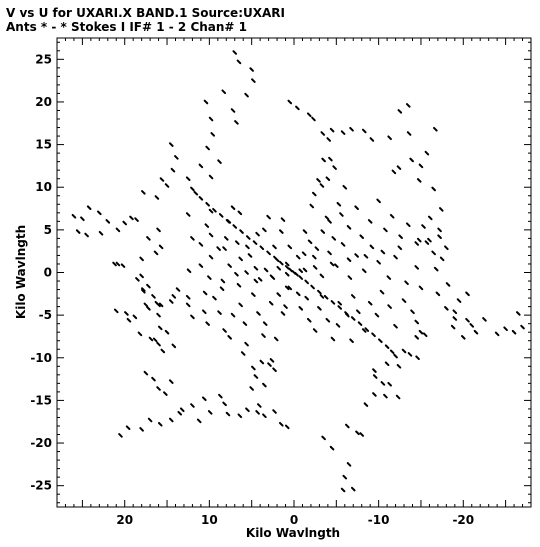 Image resolution: width=540 pixels, height=547 pixels. I want to click on x-tick-label: 10, so click(209, 520).